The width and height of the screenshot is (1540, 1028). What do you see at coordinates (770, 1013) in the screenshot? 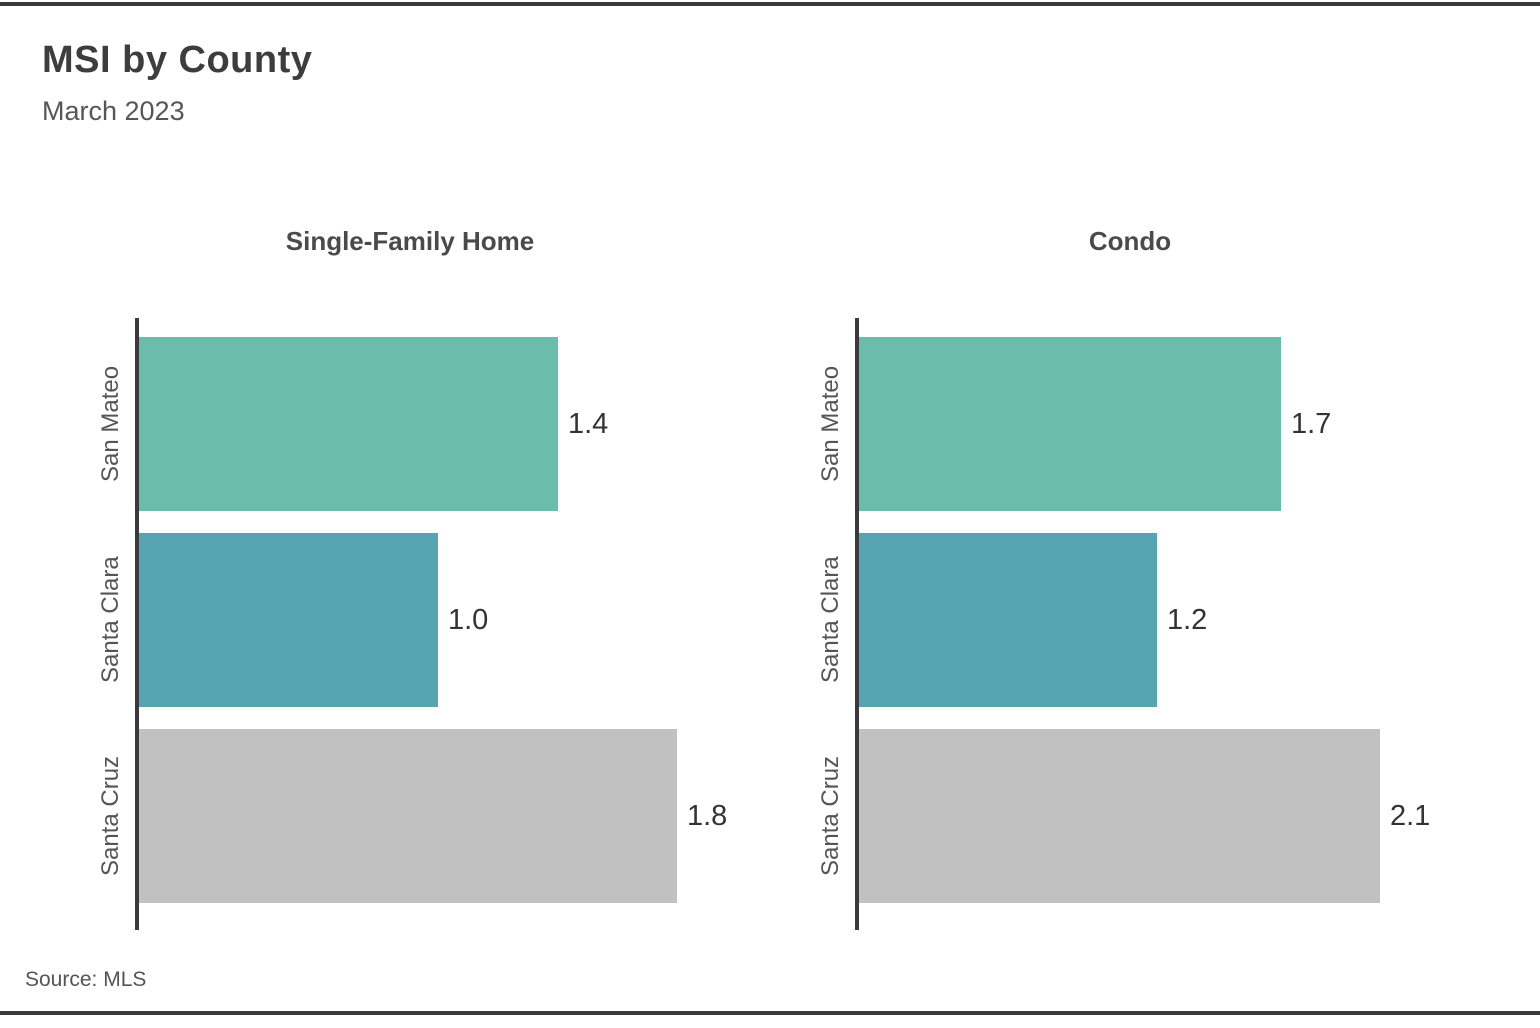
I see `bottom-border-line` at bounding box center [770, 1013].